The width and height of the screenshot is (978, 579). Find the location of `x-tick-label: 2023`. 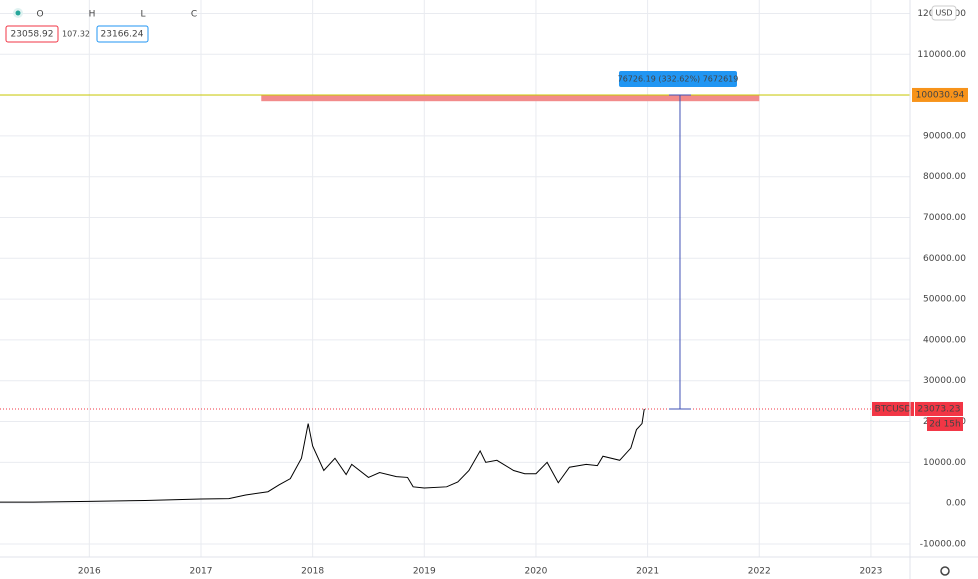

x-tick-label: 2023 is located at coordinates (870, 572).